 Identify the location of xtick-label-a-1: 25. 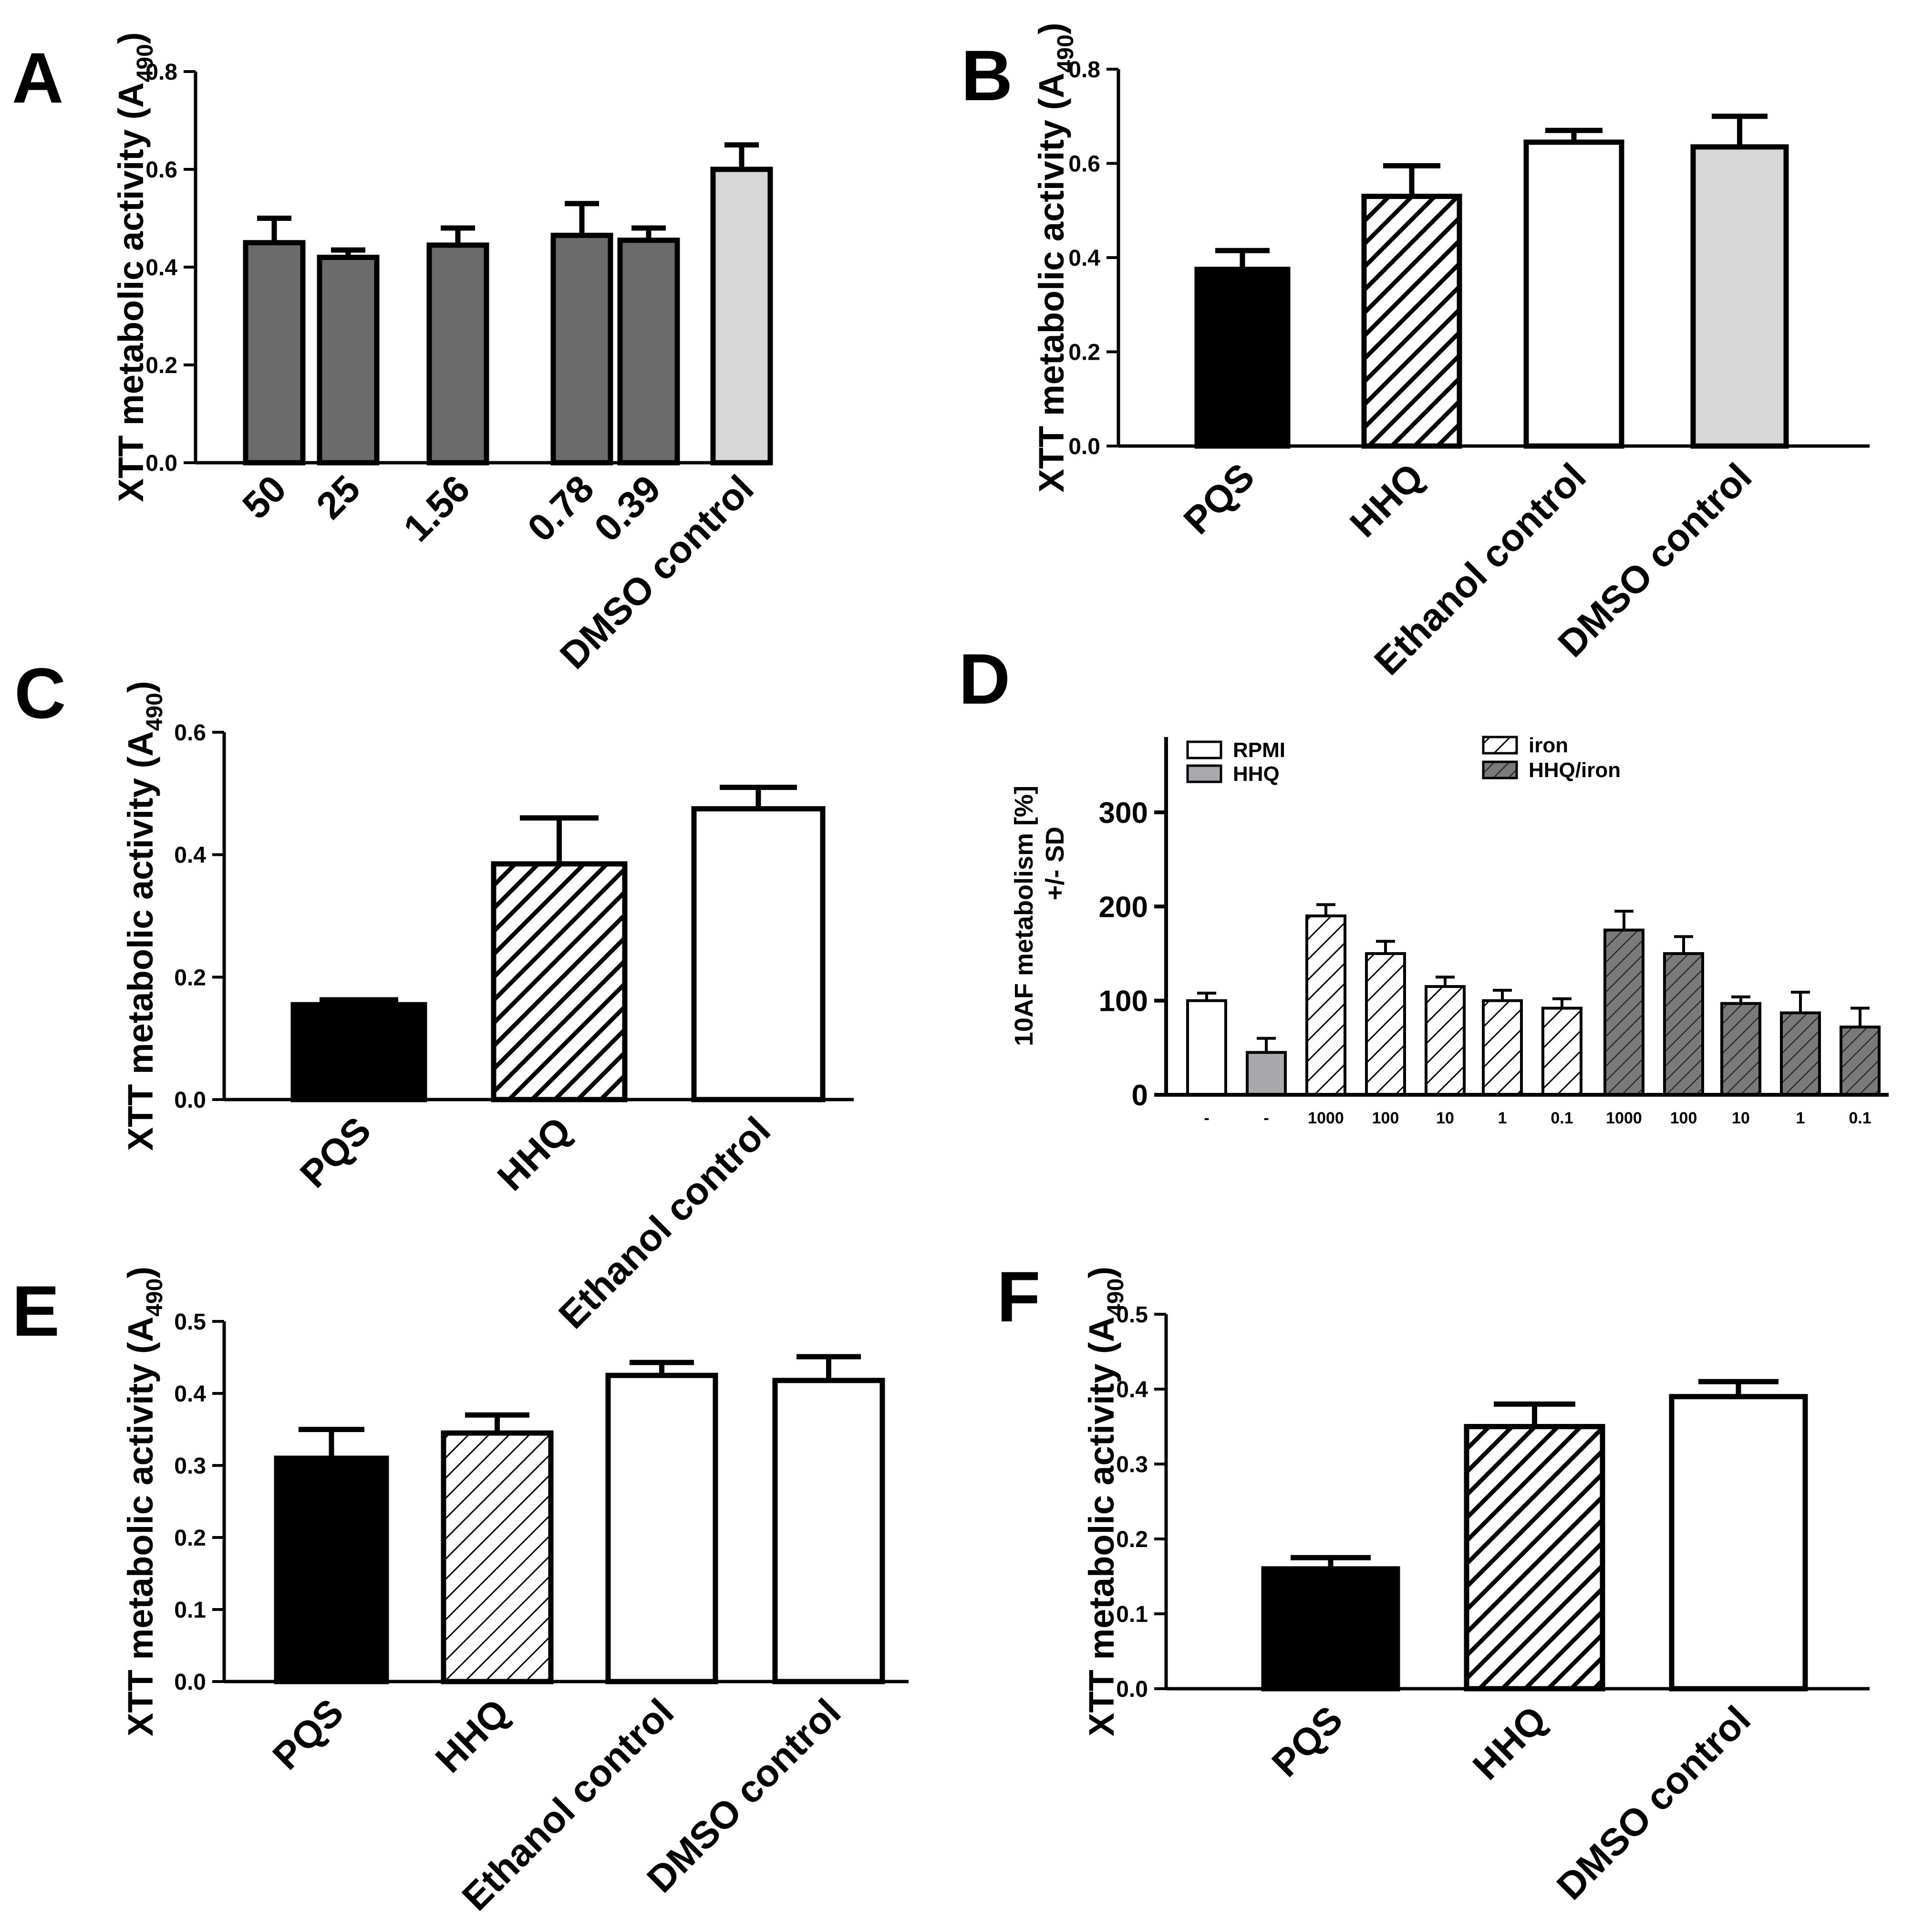
(338, 497).